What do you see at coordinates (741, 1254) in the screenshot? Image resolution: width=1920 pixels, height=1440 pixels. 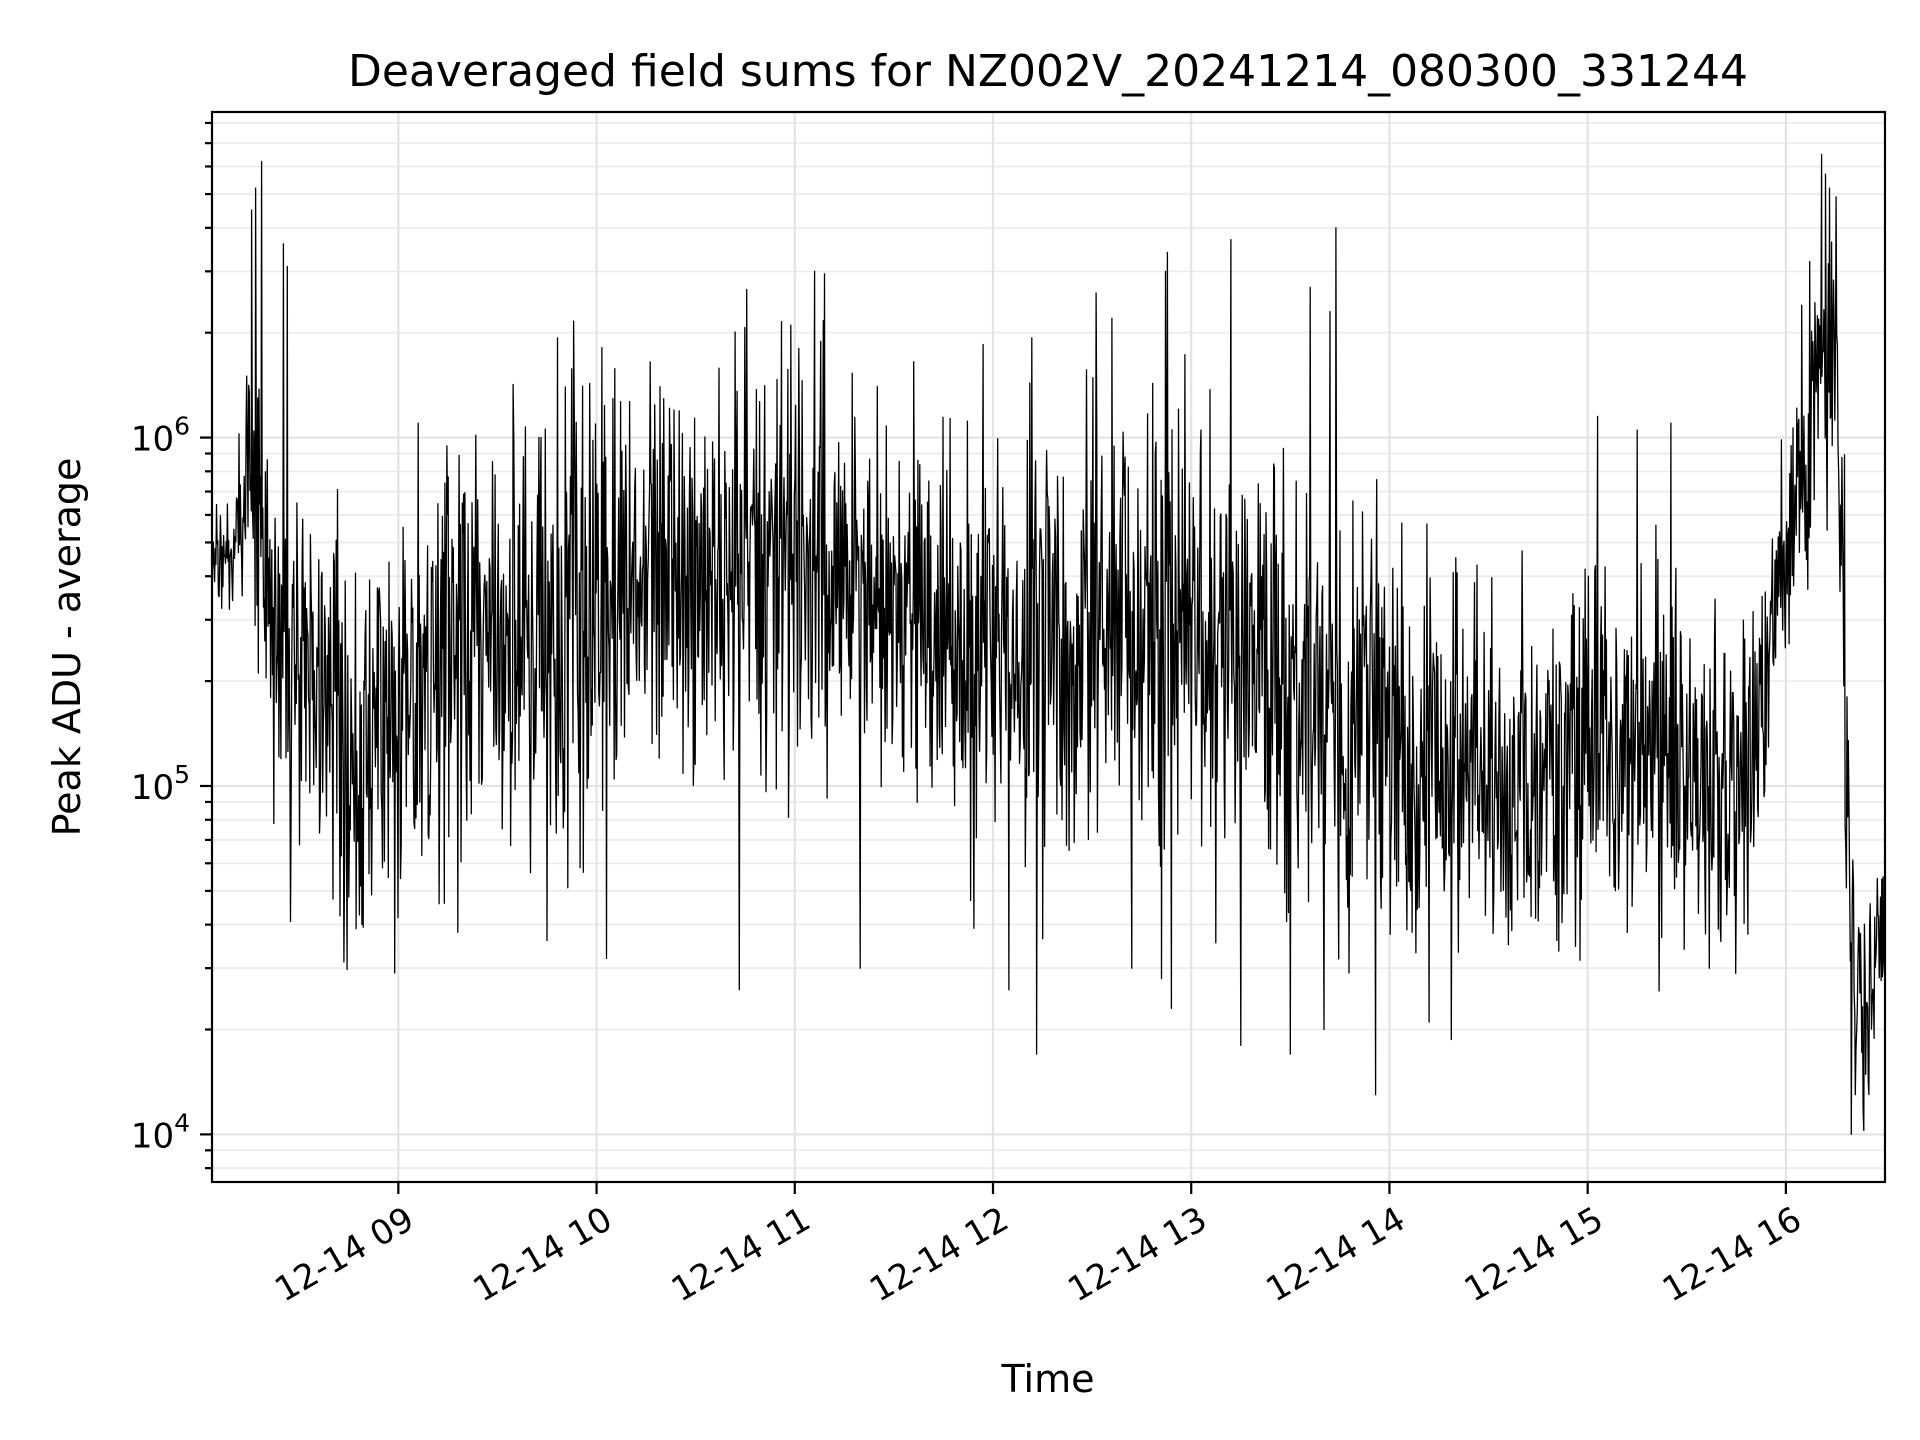 I see `x-tick-label: 12-14 11` at bounding box center [741, 1254].